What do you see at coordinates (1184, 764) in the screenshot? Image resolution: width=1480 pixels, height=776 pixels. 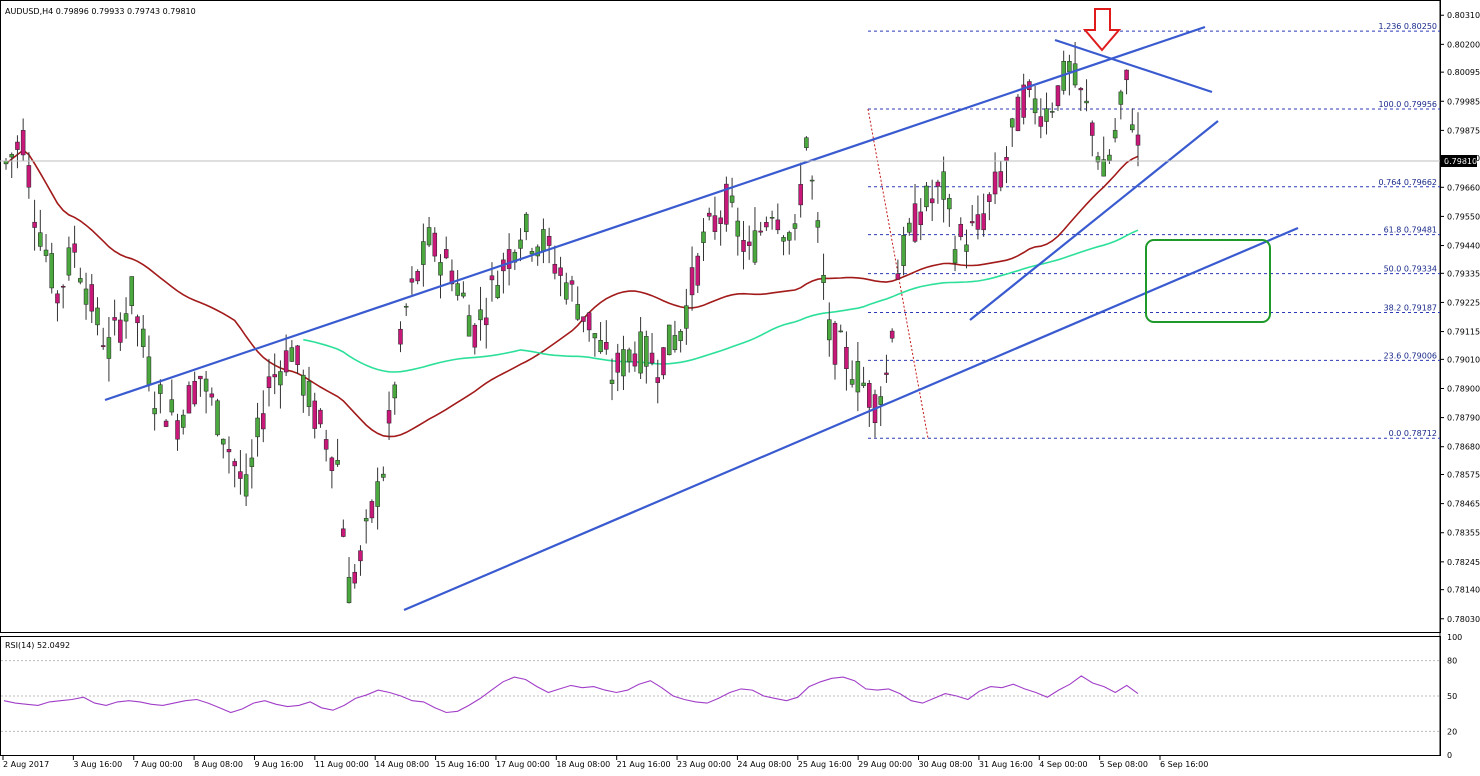 I see `time-tick-label: 6 Sep 16:00` at bounding box center [1184, 764].